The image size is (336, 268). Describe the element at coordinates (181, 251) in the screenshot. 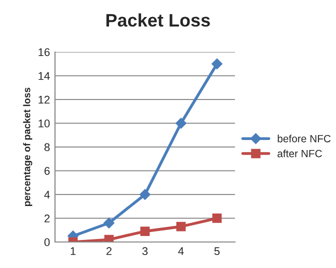

I see `x-tick-label: 4` at that location.